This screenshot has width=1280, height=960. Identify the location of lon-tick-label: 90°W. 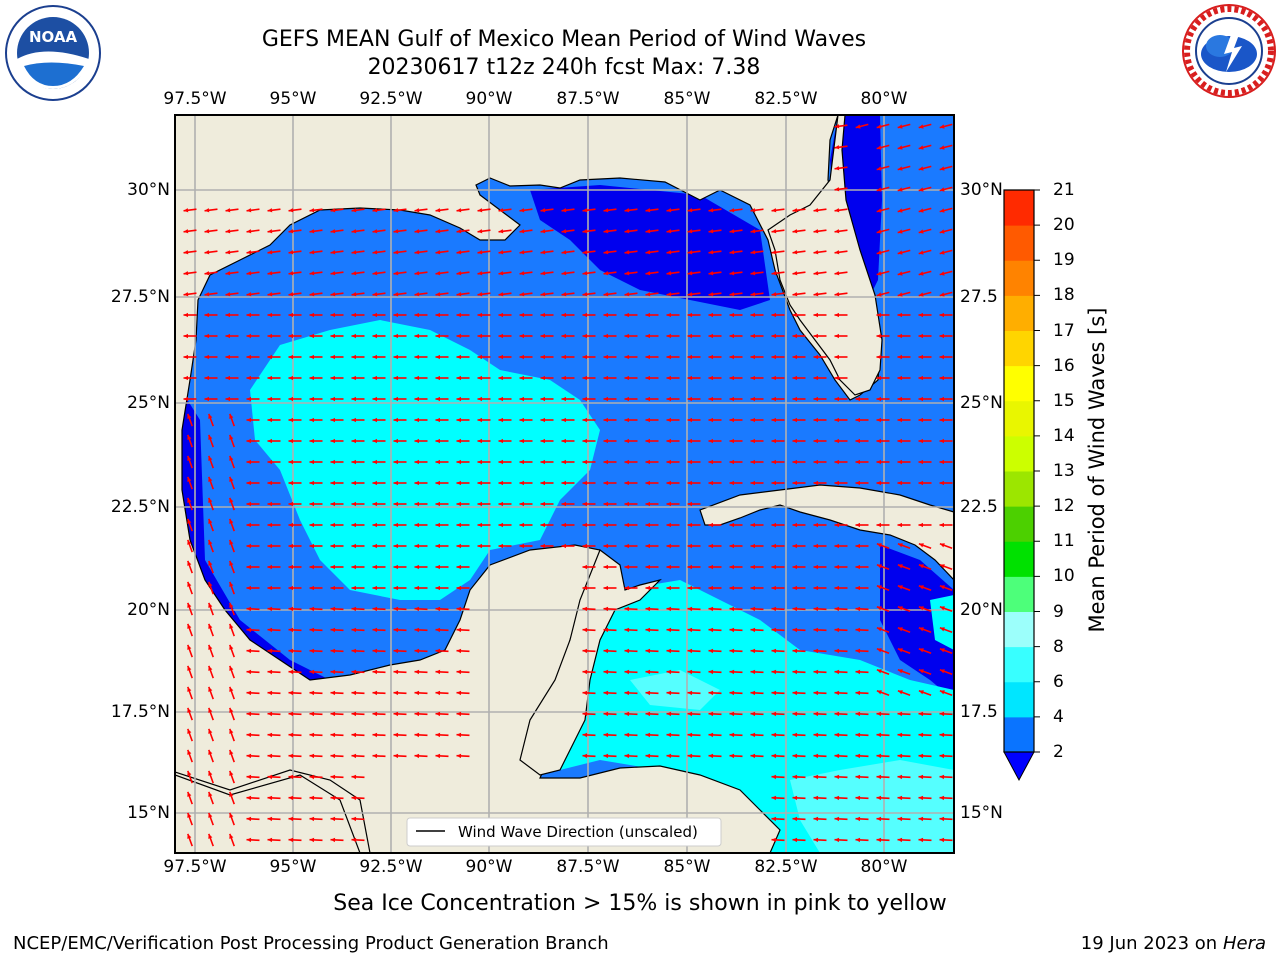
(489, 867).